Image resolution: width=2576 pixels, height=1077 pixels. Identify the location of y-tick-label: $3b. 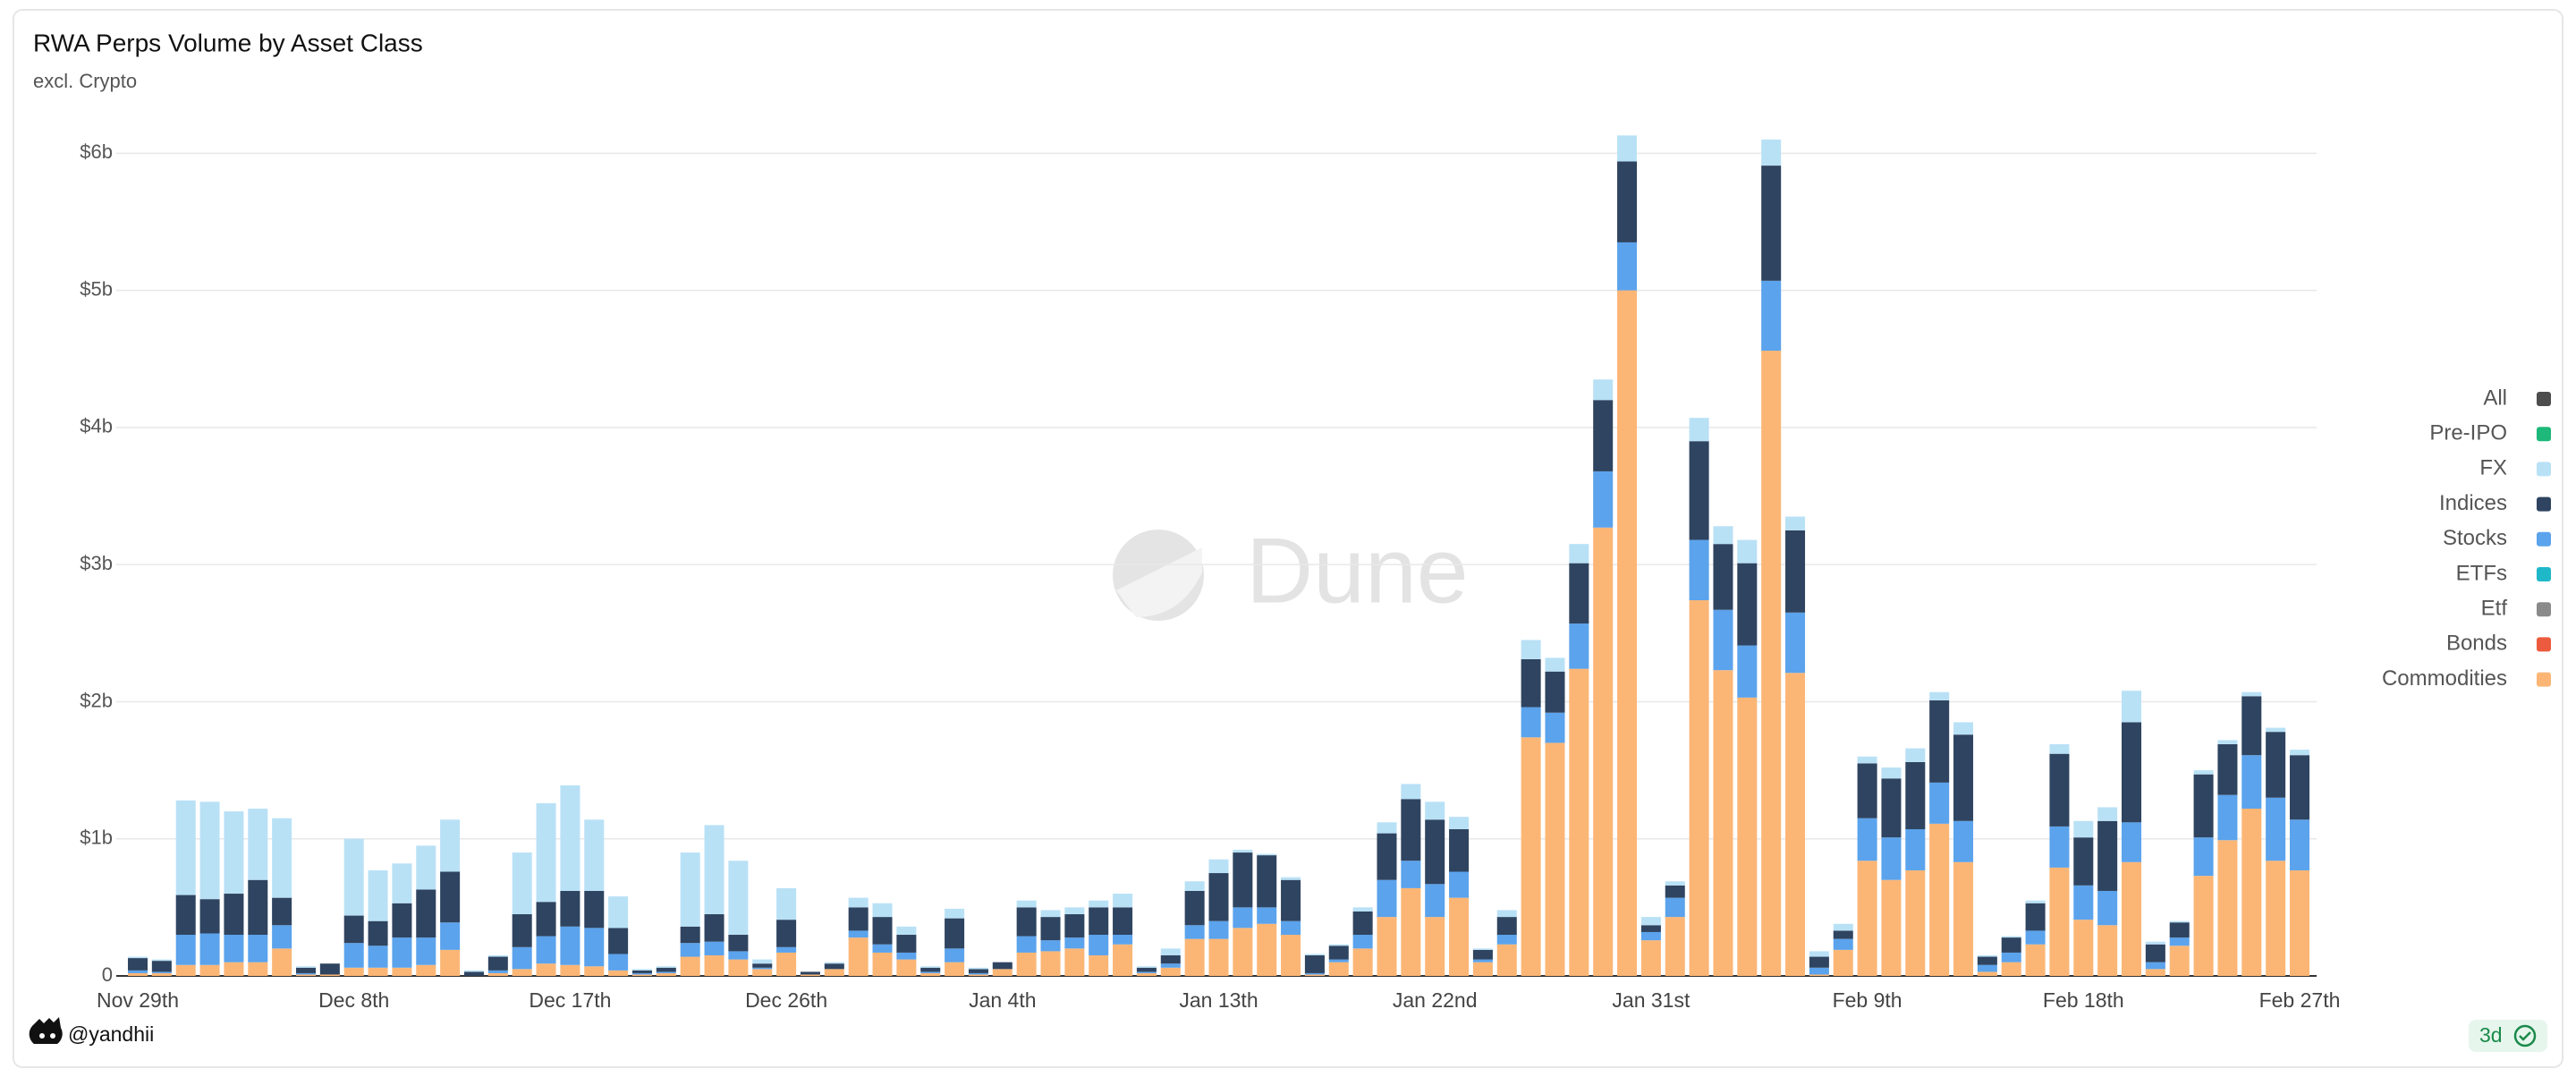
(96, 563).